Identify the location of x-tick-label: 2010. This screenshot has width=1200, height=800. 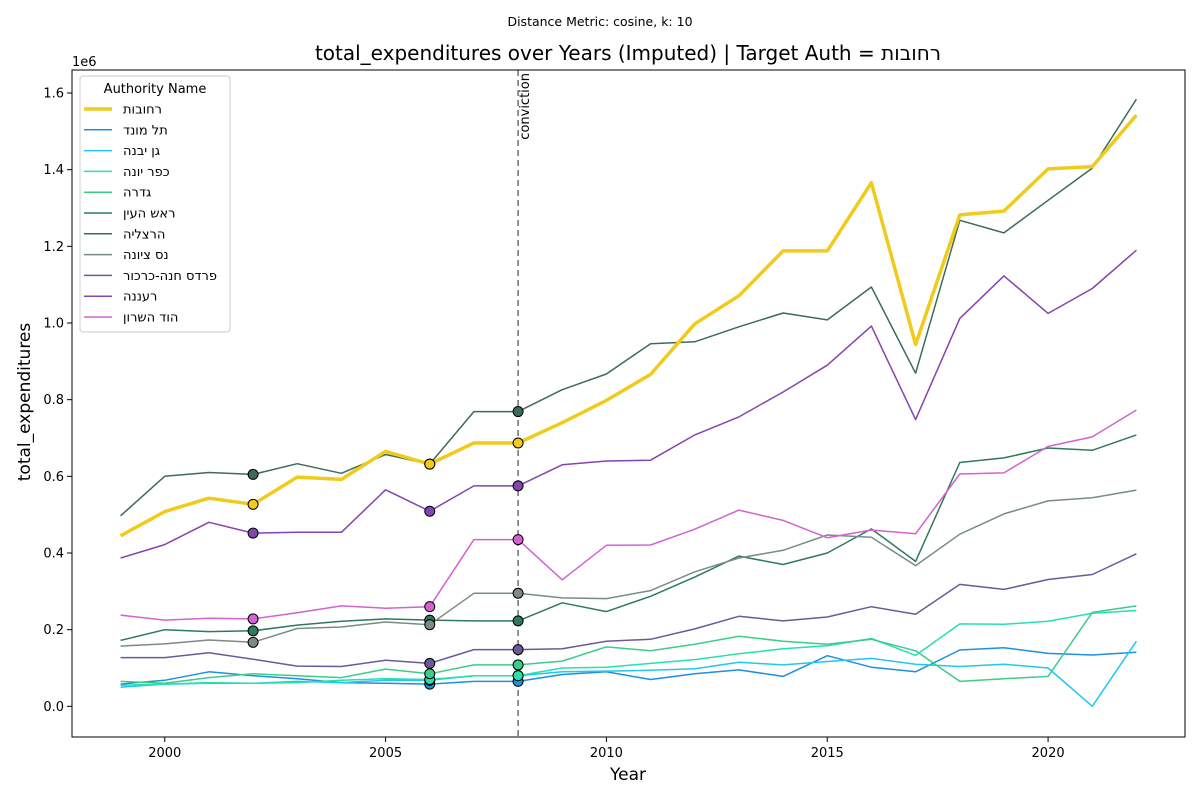
(606, 753).